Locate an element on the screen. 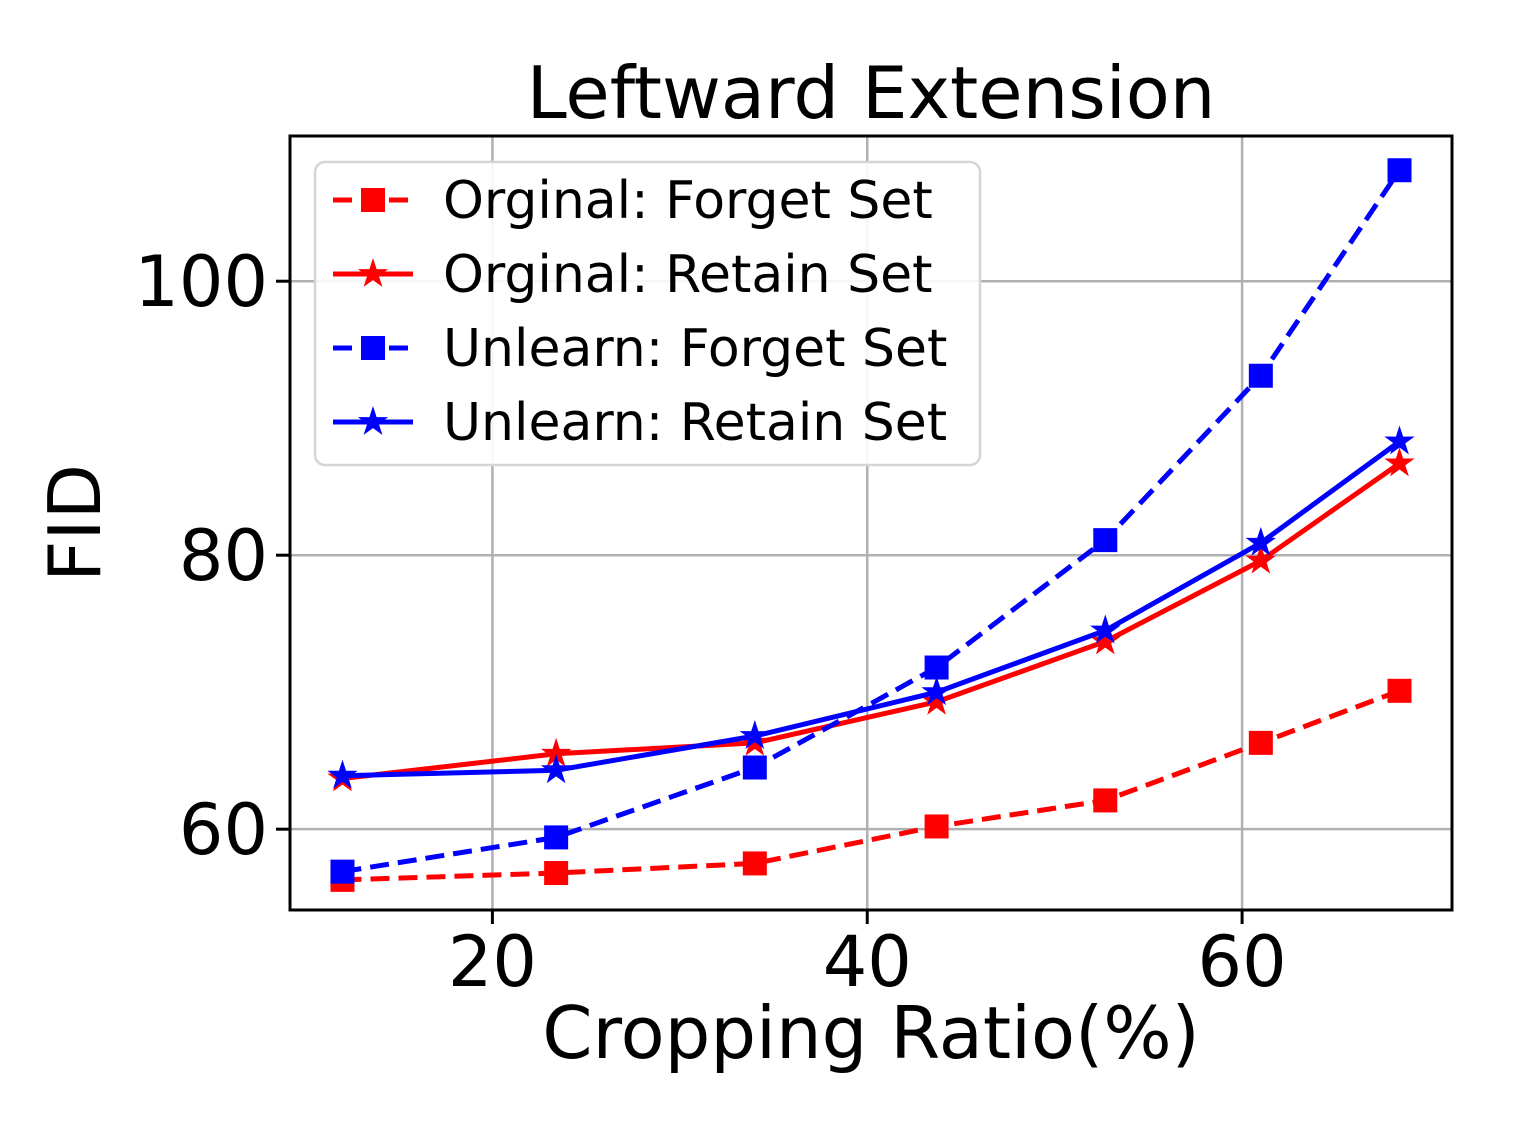 The height and width of the screenshot is (1141, 1522). legend-item-unlearn-forget-set: Unlearn: Forget Set is located at coordinates (640, 349).